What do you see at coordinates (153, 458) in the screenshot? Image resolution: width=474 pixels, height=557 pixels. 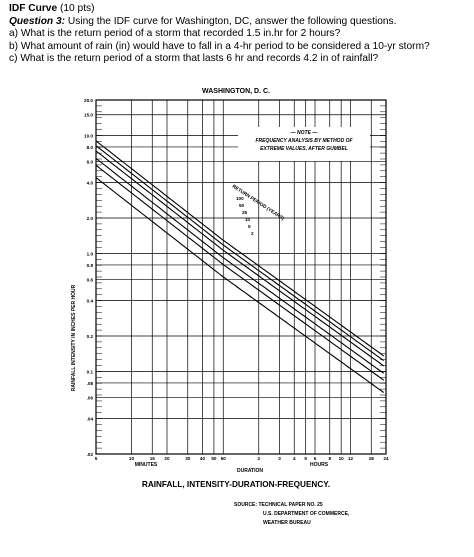 I see `x-tick-minutes: 15` at bounding box center [153, 458].